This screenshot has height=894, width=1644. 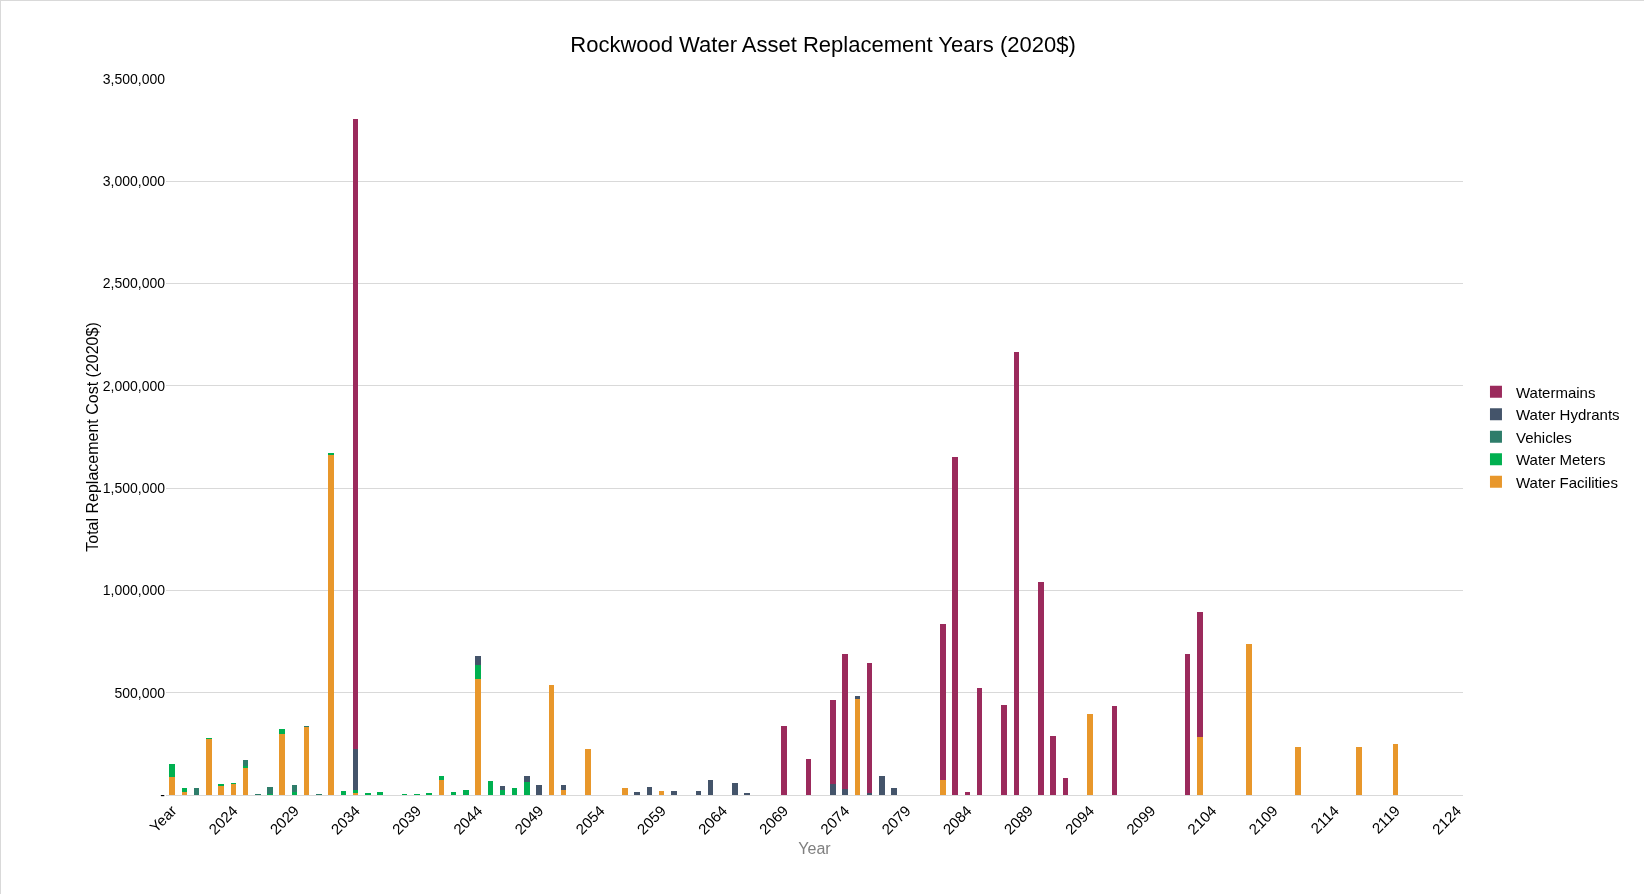 What do you see at coordinates (134, 181) in the screenshot?
I see `y-tick-label: 3,000,000` at bounding box center [134, 181].